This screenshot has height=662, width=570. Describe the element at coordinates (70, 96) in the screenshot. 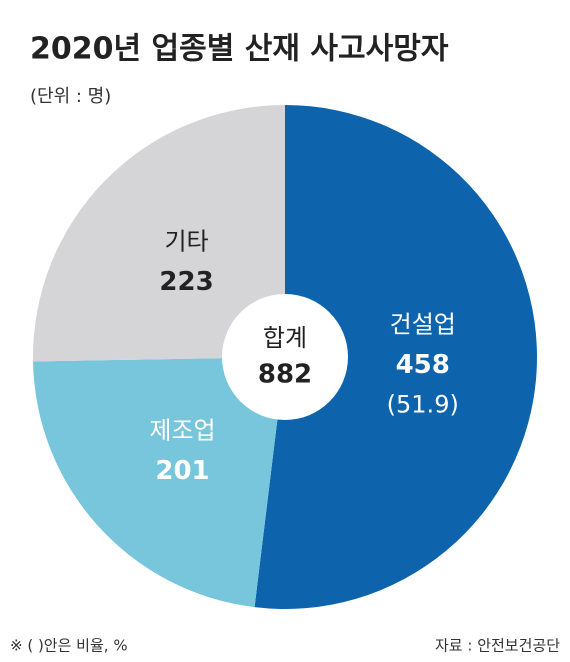

I see `chart-subtitle: (단위 : 명)` at that location.